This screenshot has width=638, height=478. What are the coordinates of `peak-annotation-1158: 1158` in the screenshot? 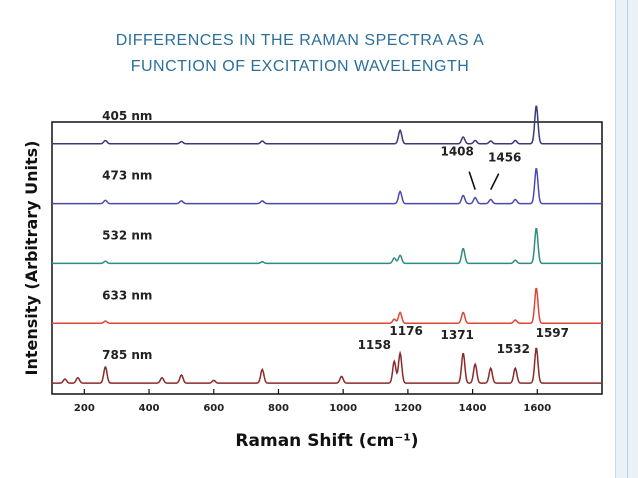 It's located at (374, 345).